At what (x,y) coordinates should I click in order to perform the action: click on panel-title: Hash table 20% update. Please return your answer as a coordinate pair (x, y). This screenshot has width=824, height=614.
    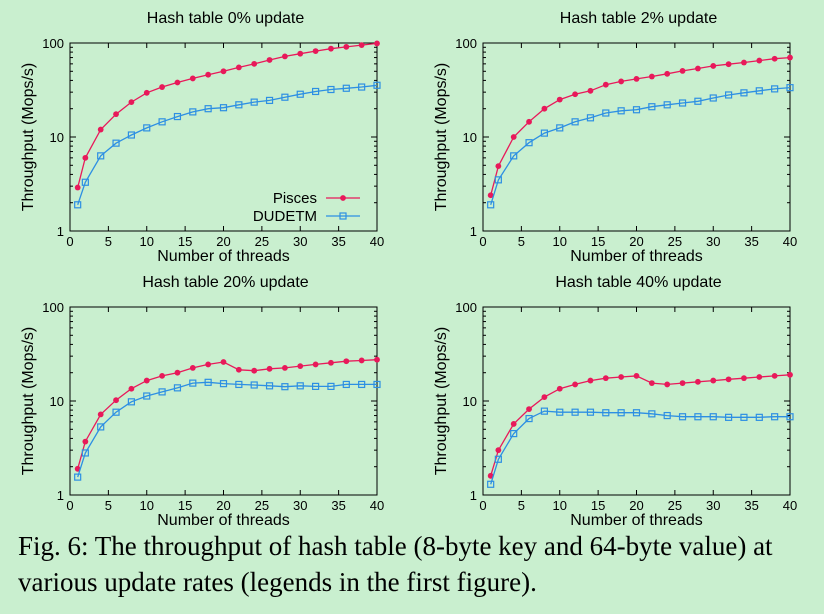
    Looking at the image, I should click on (225, 282).